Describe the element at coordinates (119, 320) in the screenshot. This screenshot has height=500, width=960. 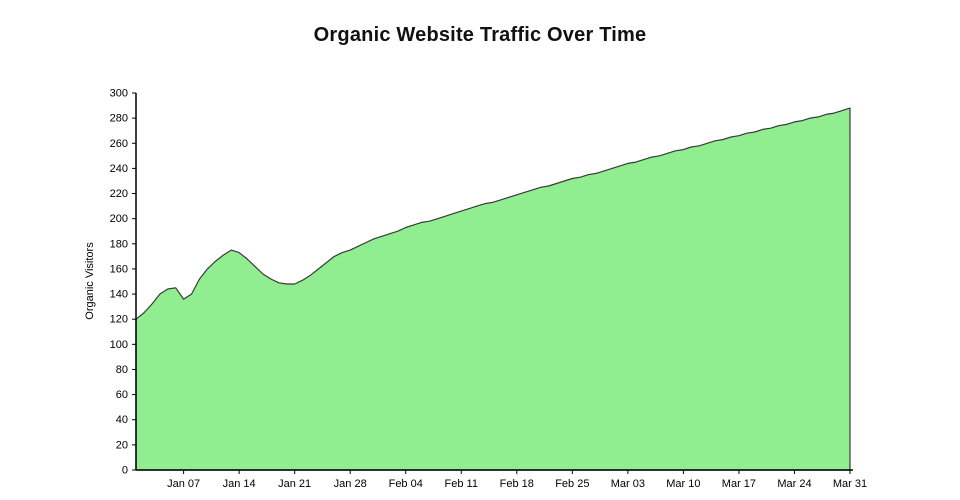
I see `y-tick-label: 120` at that location.